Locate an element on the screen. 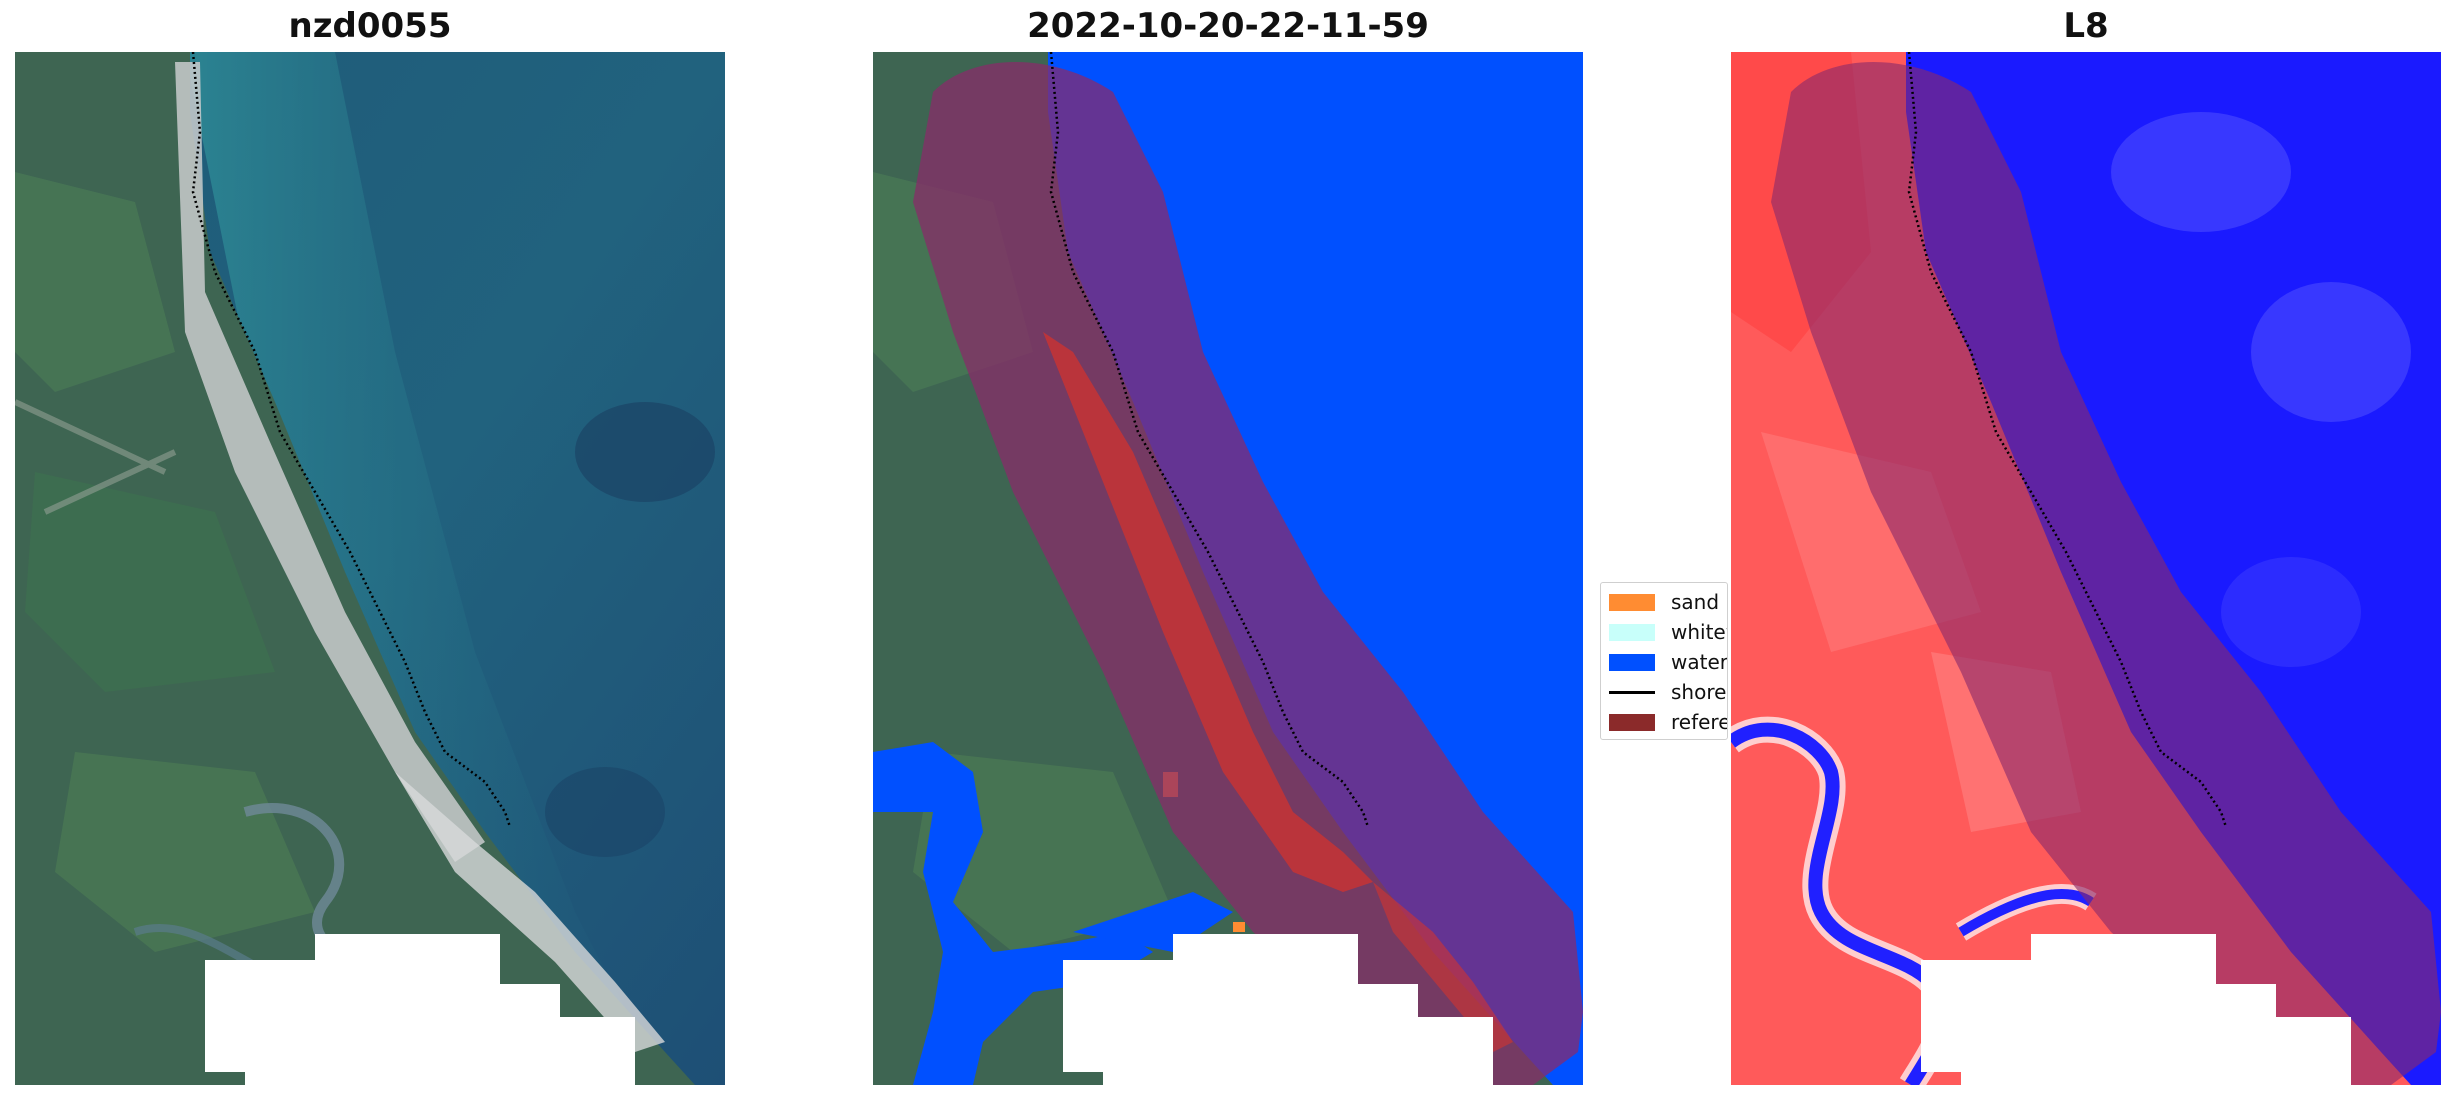 Image resolution: width=2460 pixels, height=1105 pixels. legend-item-shoreline: shorel is located at coordinates (1668, 692).